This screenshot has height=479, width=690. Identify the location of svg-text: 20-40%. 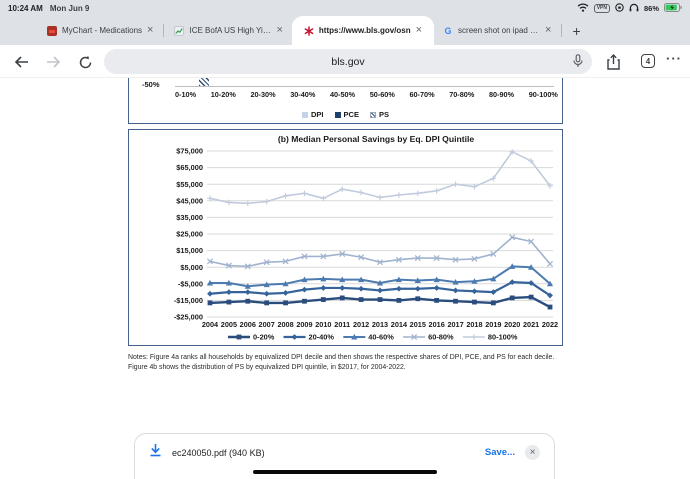
(322, 337).